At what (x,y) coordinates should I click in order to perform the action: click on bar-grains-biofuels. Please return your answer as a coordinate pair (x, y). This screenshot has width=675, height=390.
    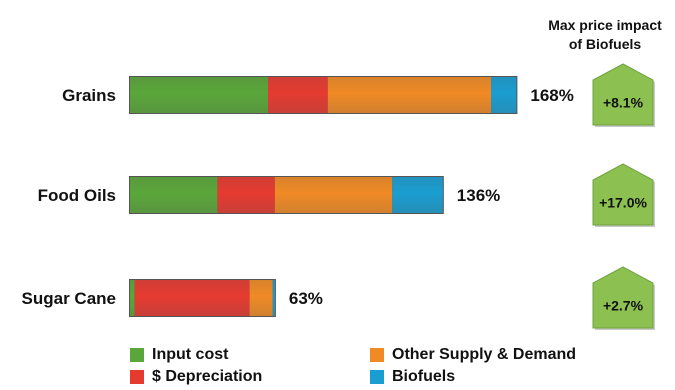
    Looking at the image, I should click on (504, 95).